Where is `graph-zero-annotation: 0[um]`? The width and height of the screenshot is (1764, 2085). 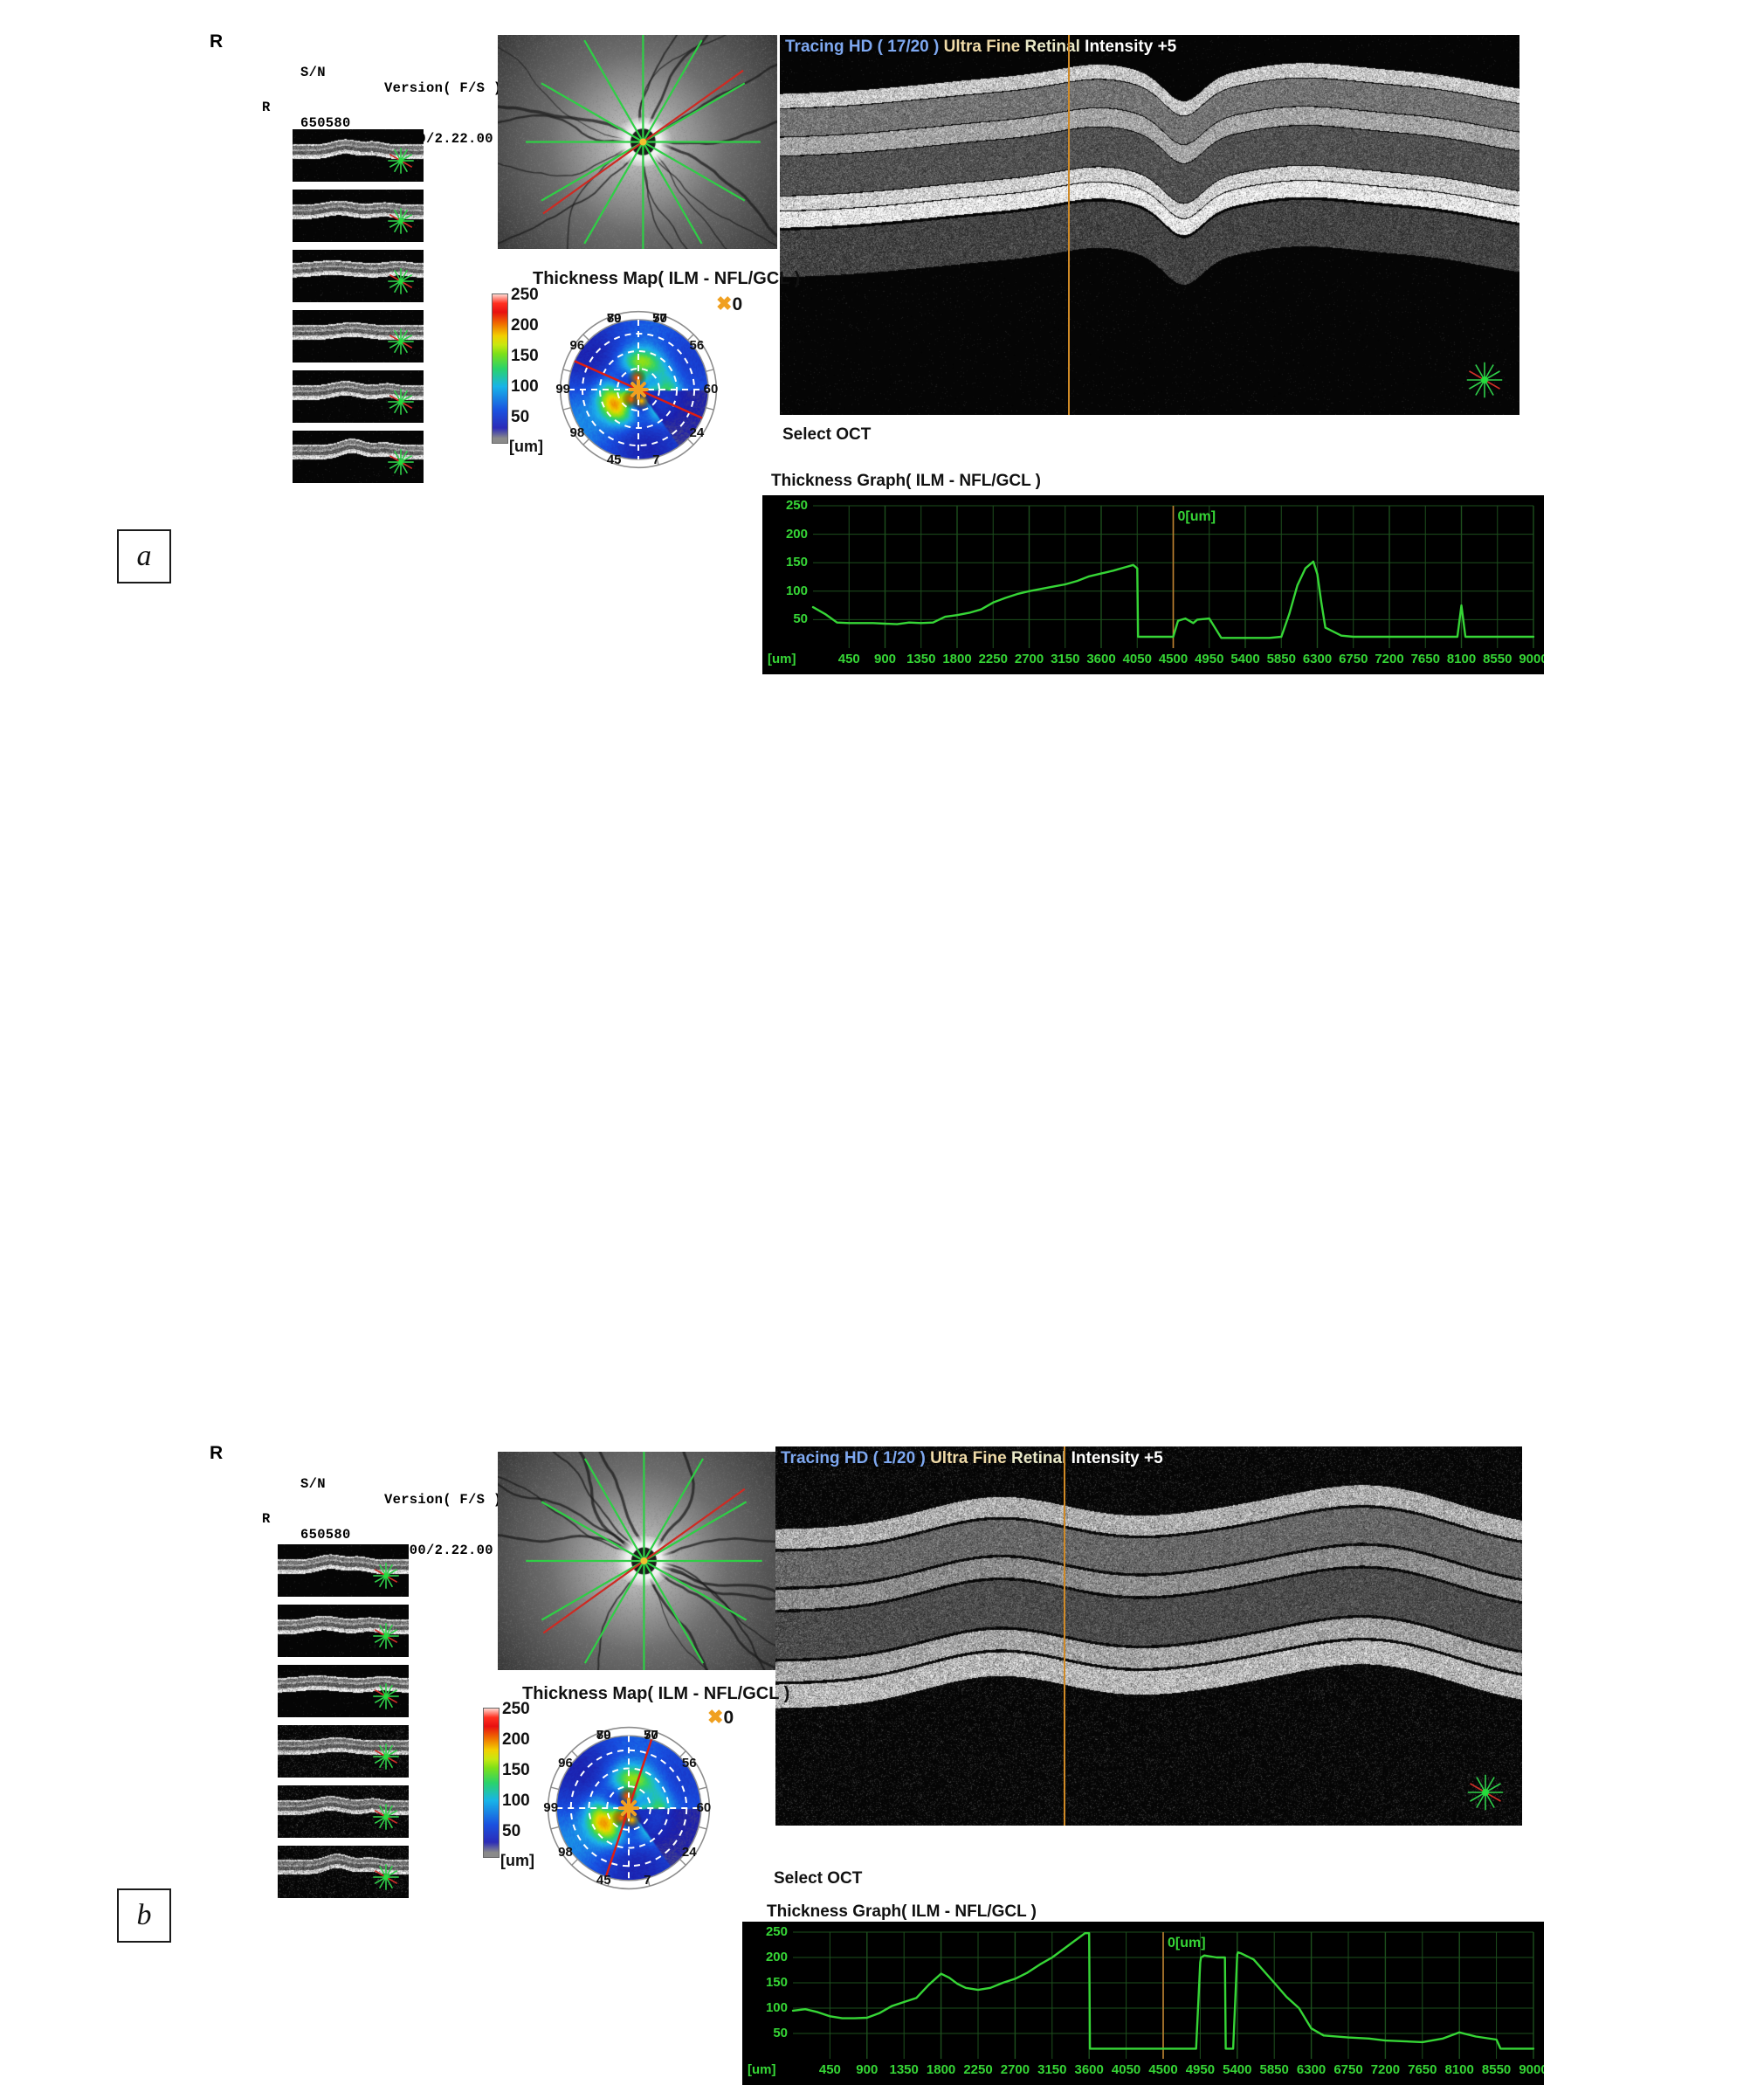
graph-zero-annotation: 0[um] is located at coordinates (1196, 516).